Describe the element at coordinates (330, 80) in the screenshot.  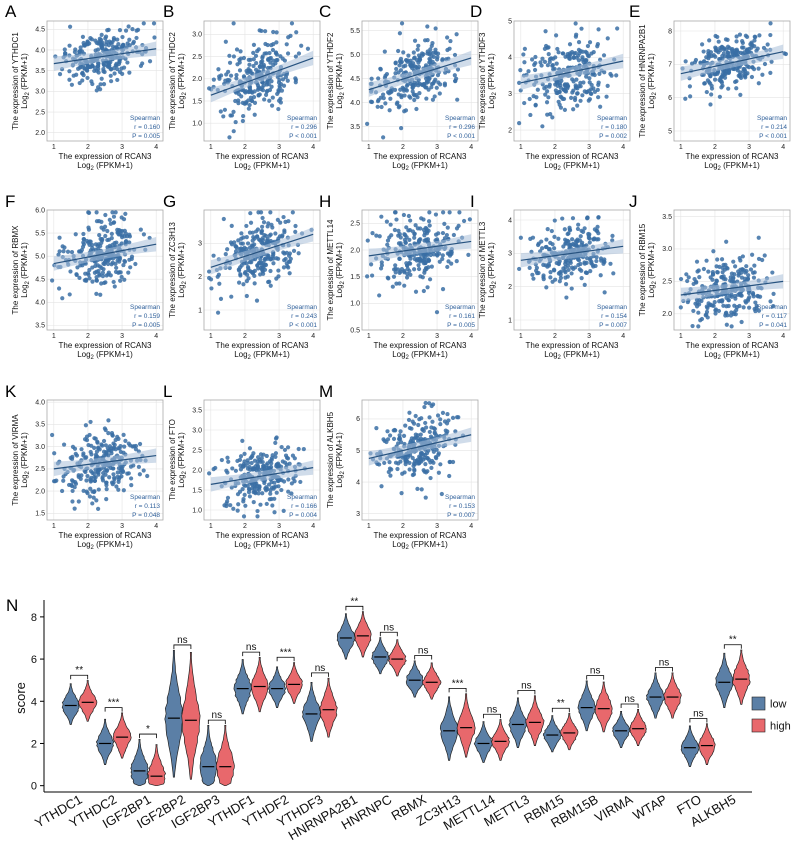
I see `y-axis-label: The expression of YTHDF2` at that location.